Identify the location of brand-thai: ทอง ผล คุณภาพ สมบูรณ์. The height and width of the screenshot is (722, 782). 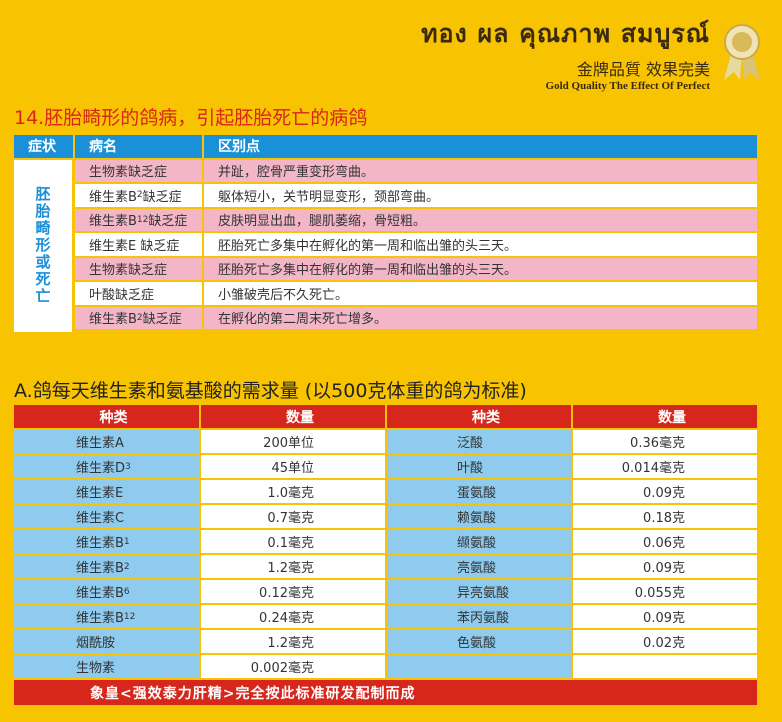
(565, 33).